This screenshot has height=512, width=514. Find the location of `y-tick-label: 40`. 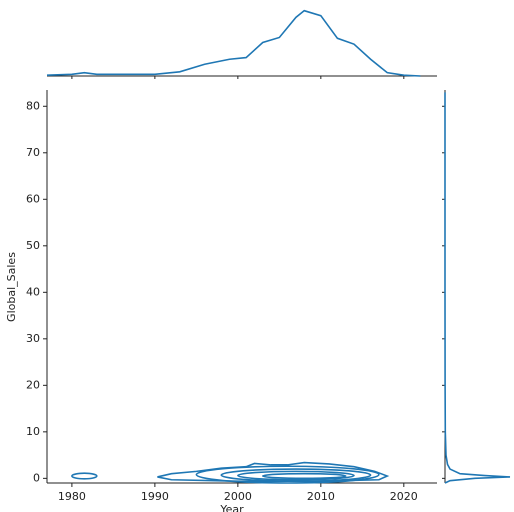

y-tick-label: 40 is located at coordinates (33, 291).